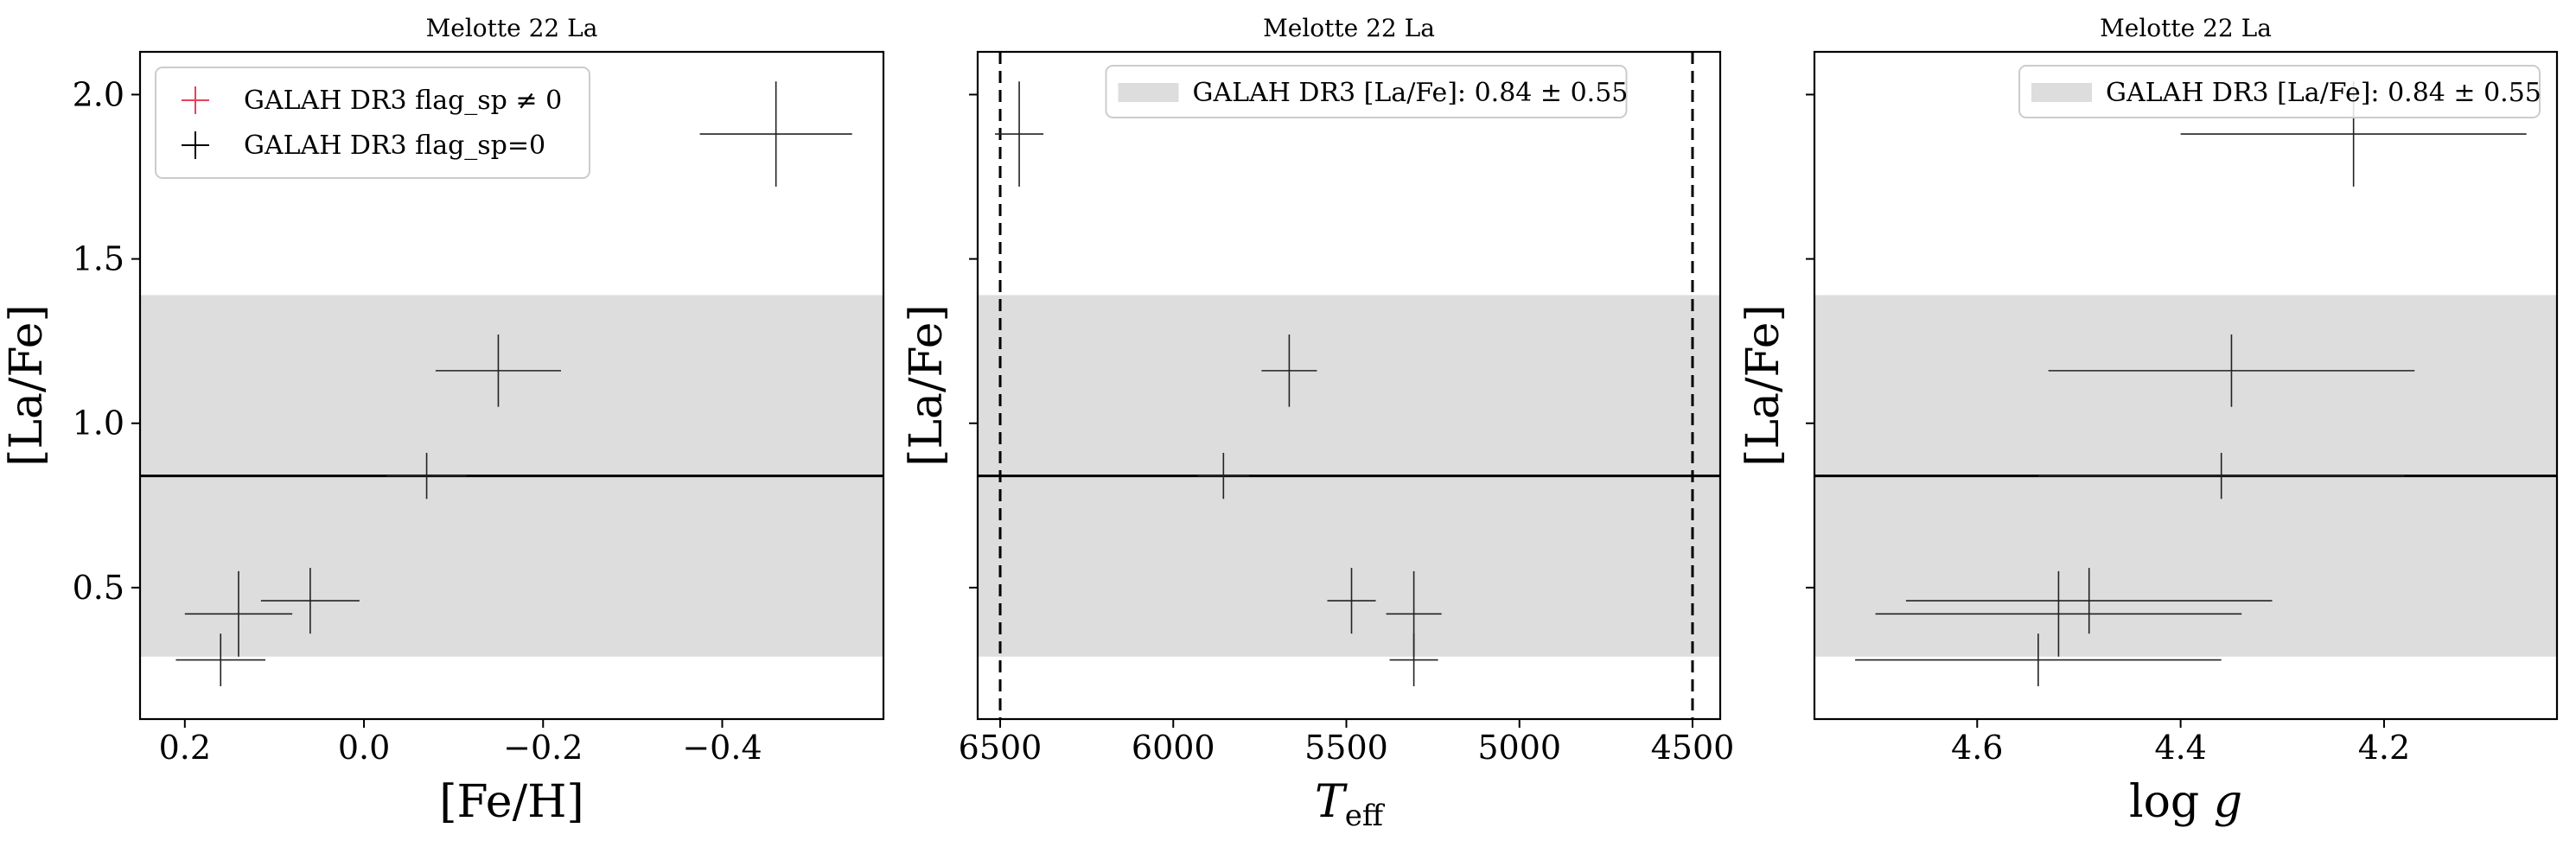  What do you see at coordinates (1001, 748) in the screenshot?
I see `x-tick-label: 6500` at bounding box center [1001, 748].